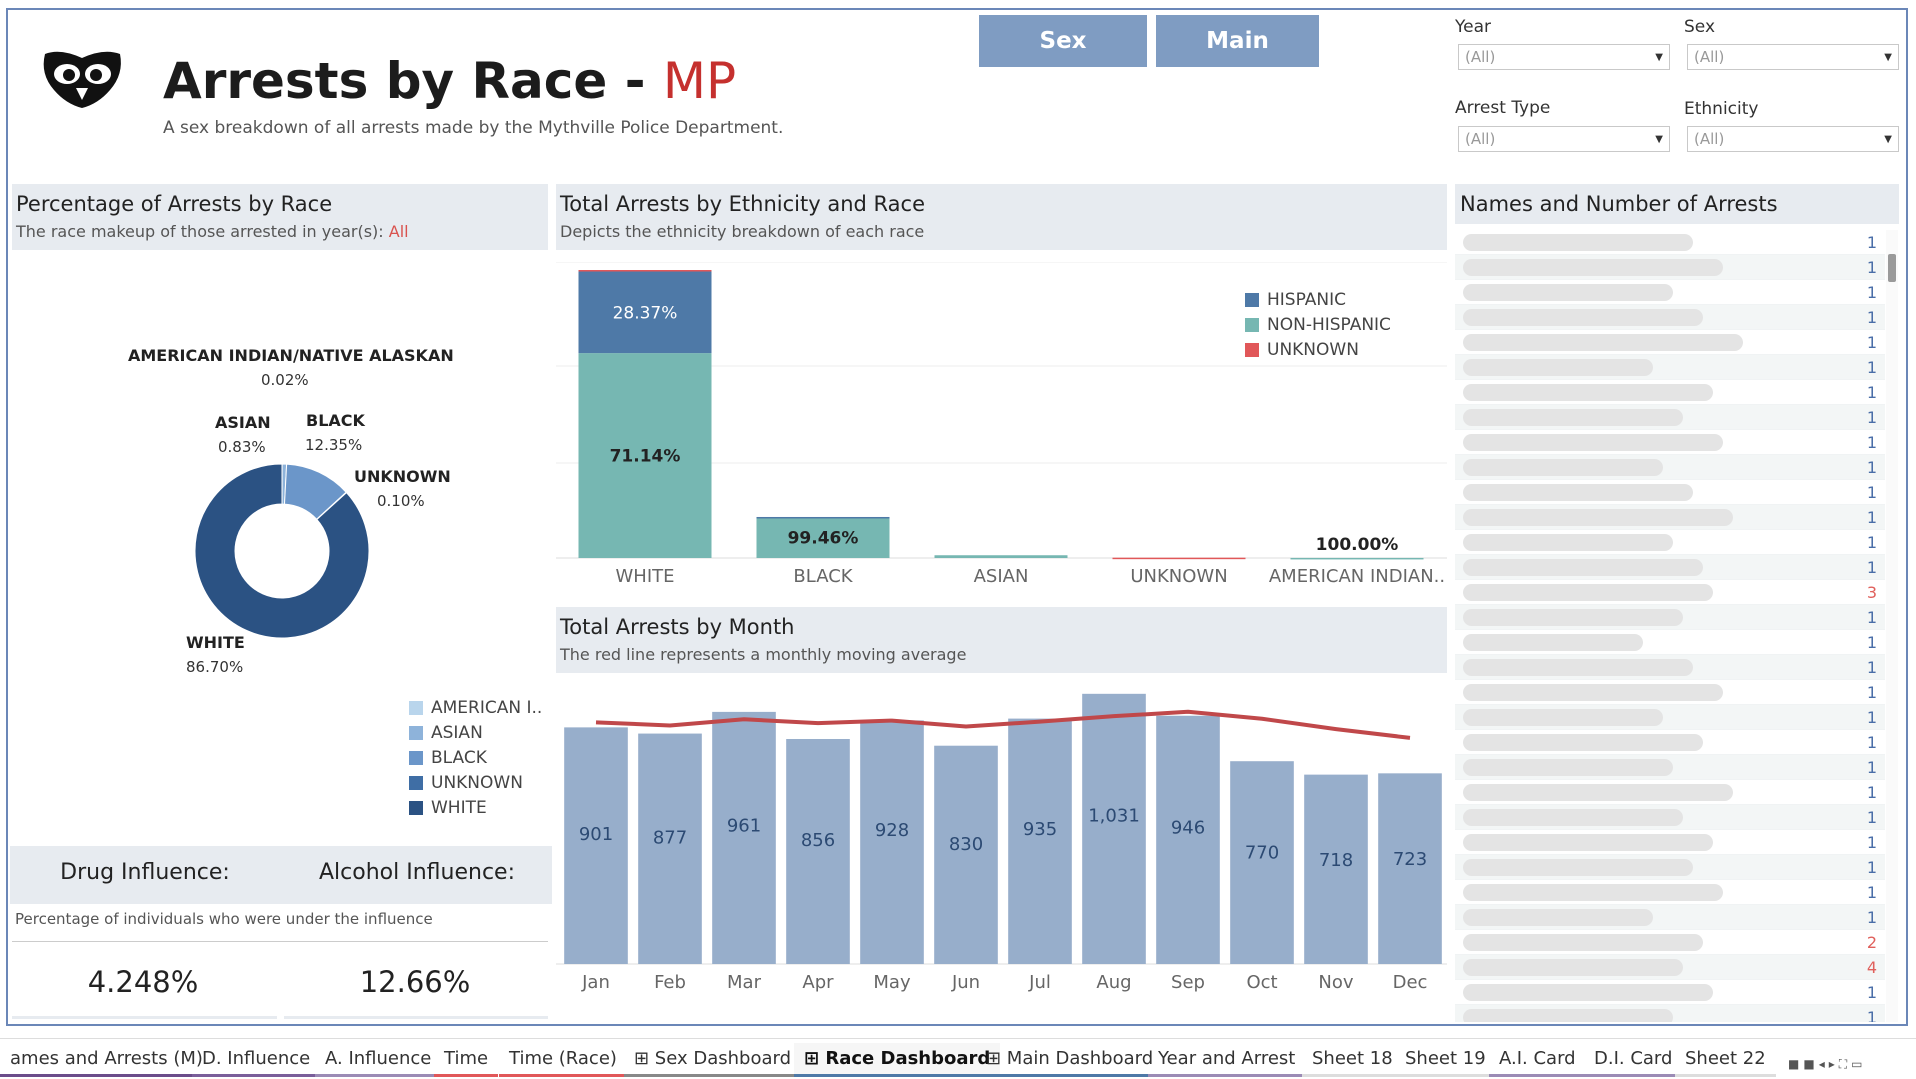 The width and height of the screenshot is (1916, 1079). Describe the element at coordinates (106, 1060) in the screenshot. I see `tab-ames-and-arrests-m: ames and Arrests (M)` at that location.